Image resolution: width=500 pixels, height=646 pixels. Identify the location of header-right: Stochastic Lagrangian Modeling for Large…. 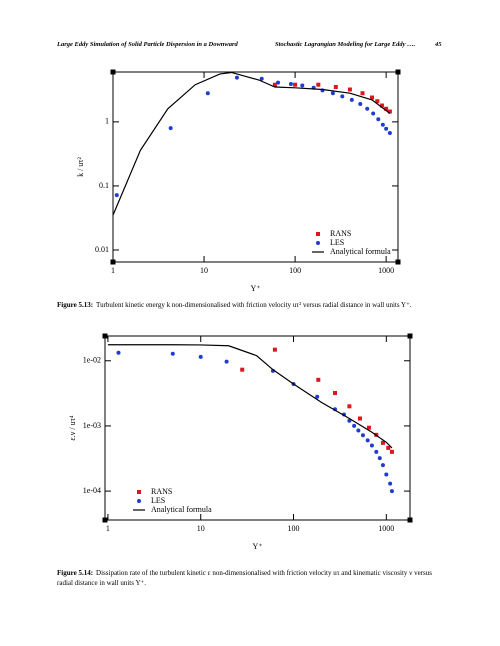
(345, 44).